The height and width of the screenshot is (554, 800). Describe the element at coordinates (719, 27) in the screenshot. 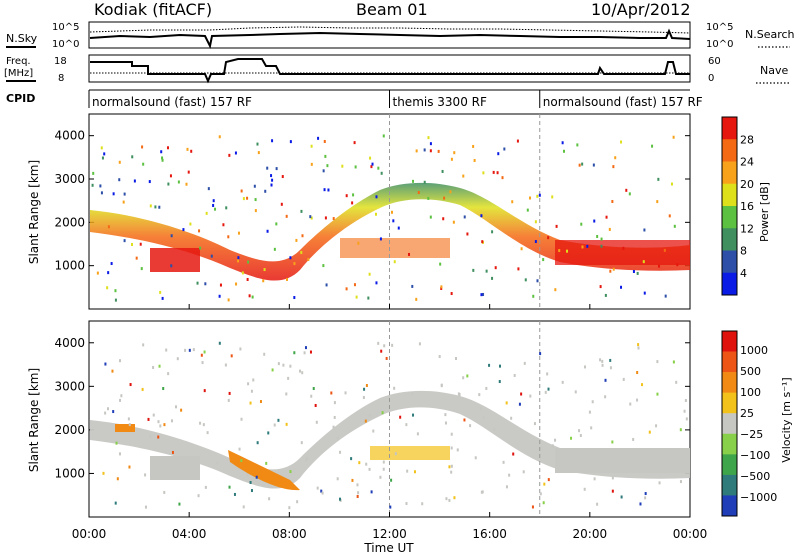

I see `nsearch-tick-high: 10^5` at that location.